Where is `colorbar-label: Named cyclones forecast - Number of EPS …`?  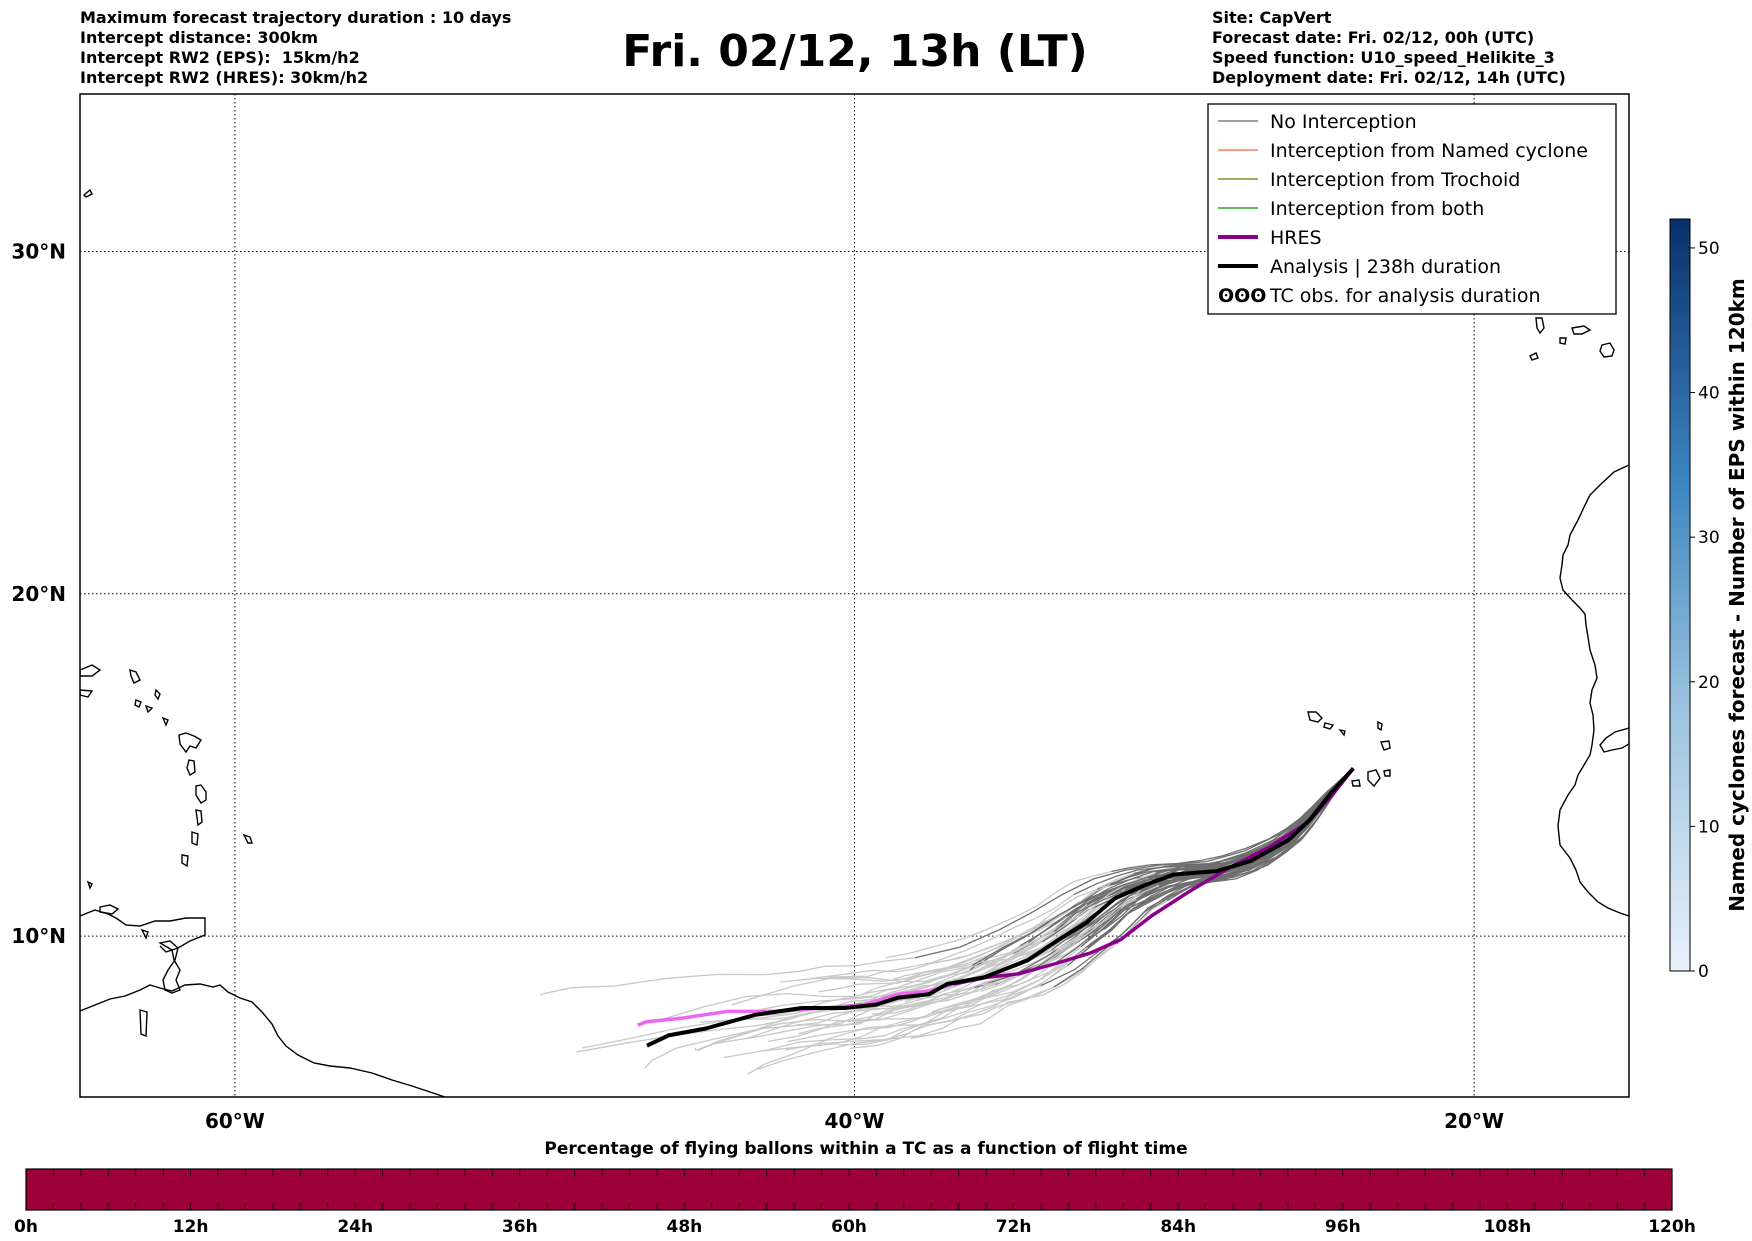 colorbar-label: Named cyclones forecast - Number of EPS … is located at coordinates (1737, 595).